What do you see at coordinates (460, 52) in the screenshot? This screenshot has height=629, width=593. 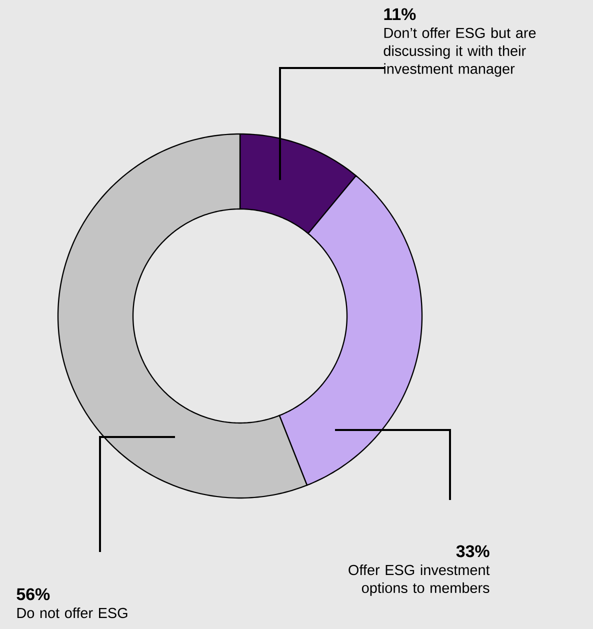 I see `slice-label: Don’t offer ESG but are discussing it with their investment manager` at bounding box center [460, 52].